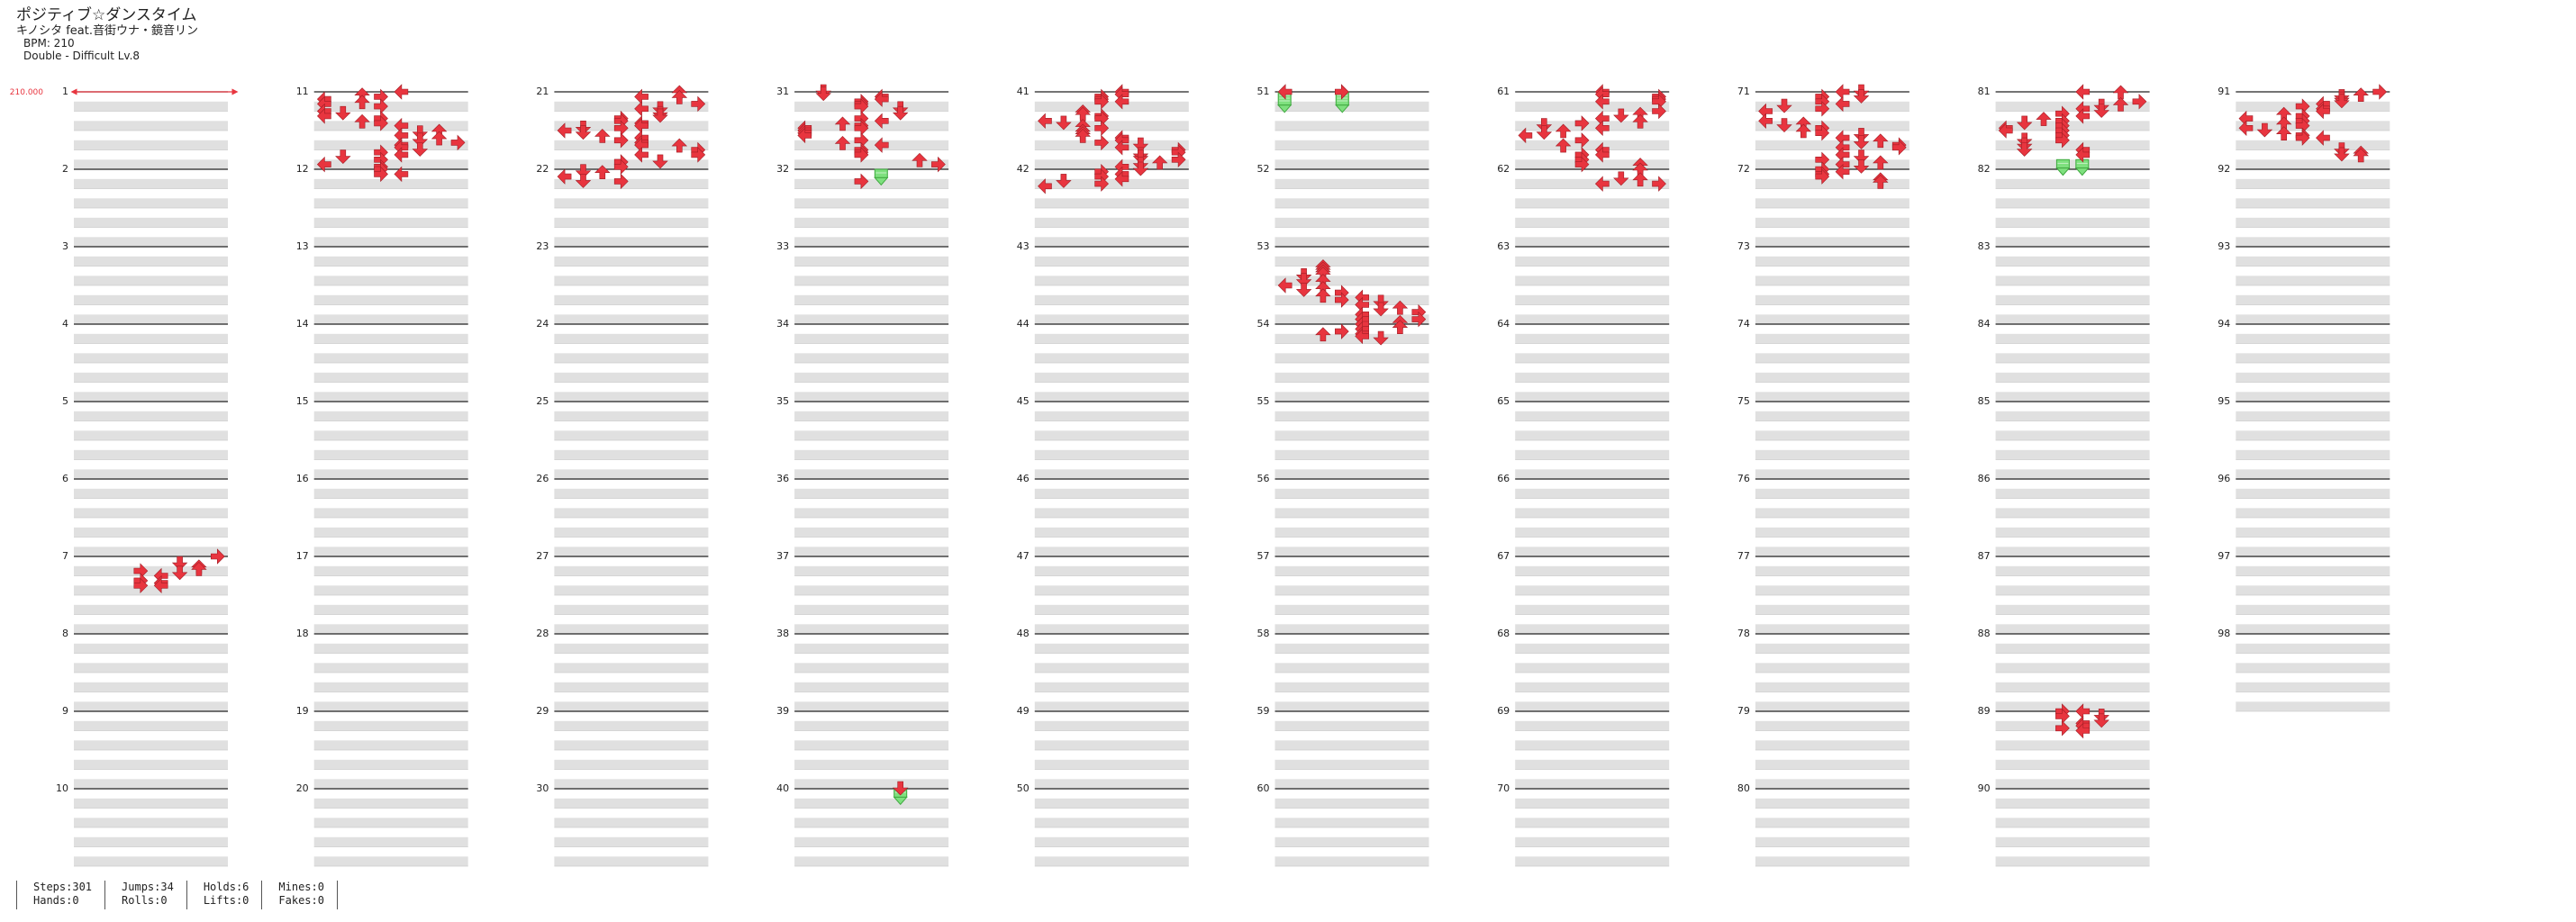 The image size is (2576, 922). Describe the element at coordinates (2224, 478) in the screenshot. I see `measure-number: 96` at that location.